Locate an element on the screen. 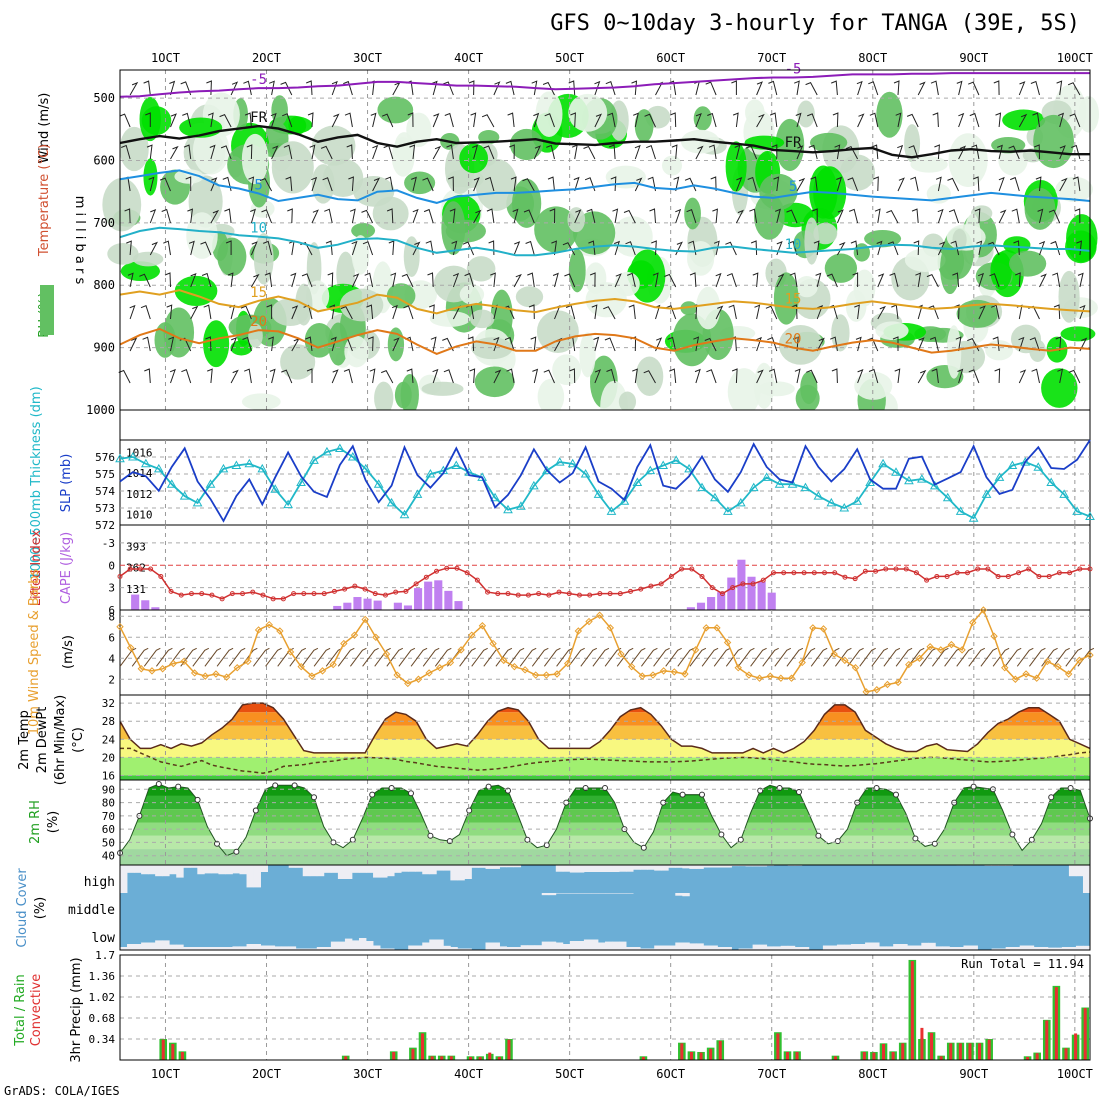  li-tick-label: 6 is located at coordinates (111, 610).